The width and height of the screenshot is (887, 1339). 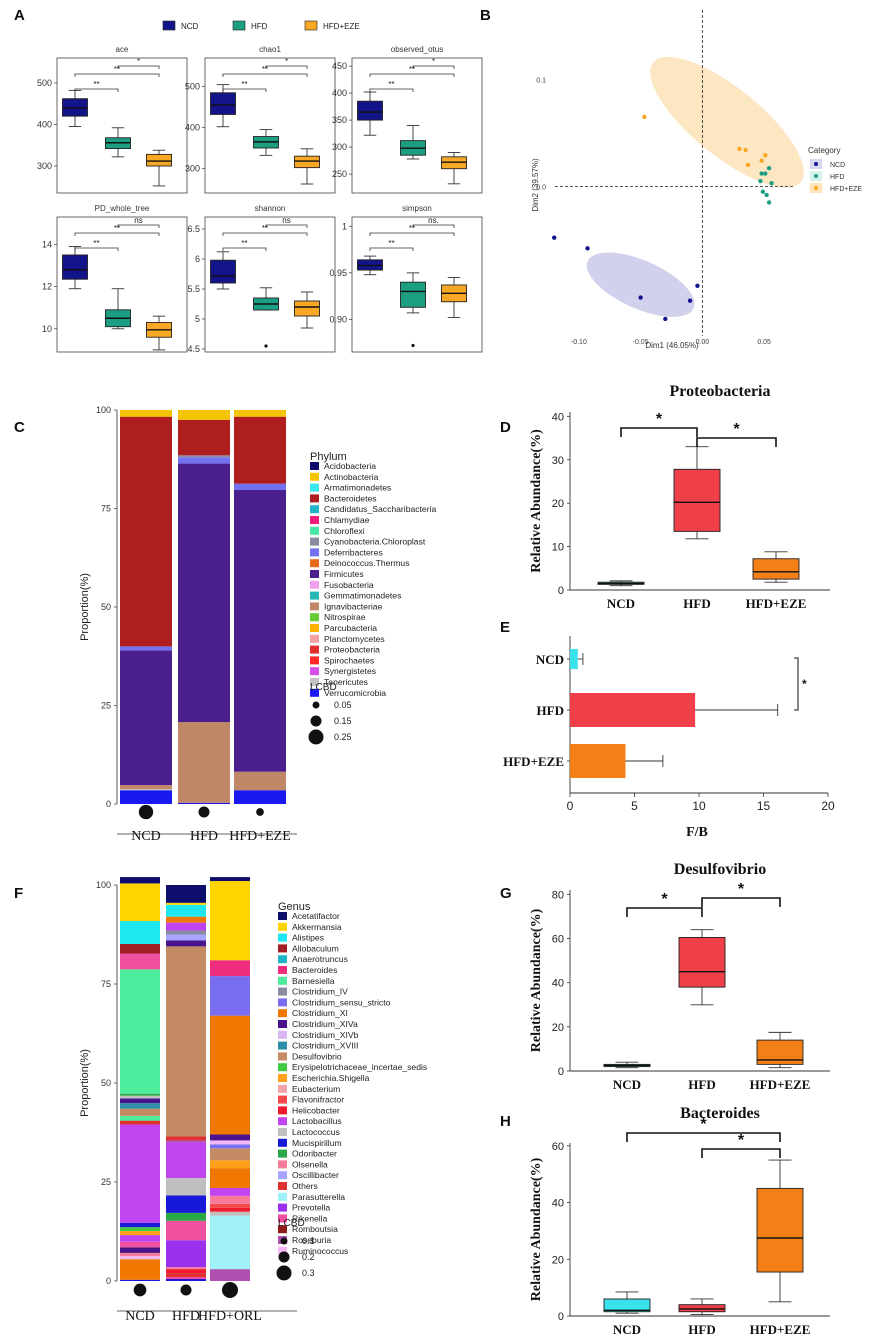 What do you see at coordinates (739, 149) in the screenshot?
I see `point-HFD+EZE` at bounding box center [739, 149].